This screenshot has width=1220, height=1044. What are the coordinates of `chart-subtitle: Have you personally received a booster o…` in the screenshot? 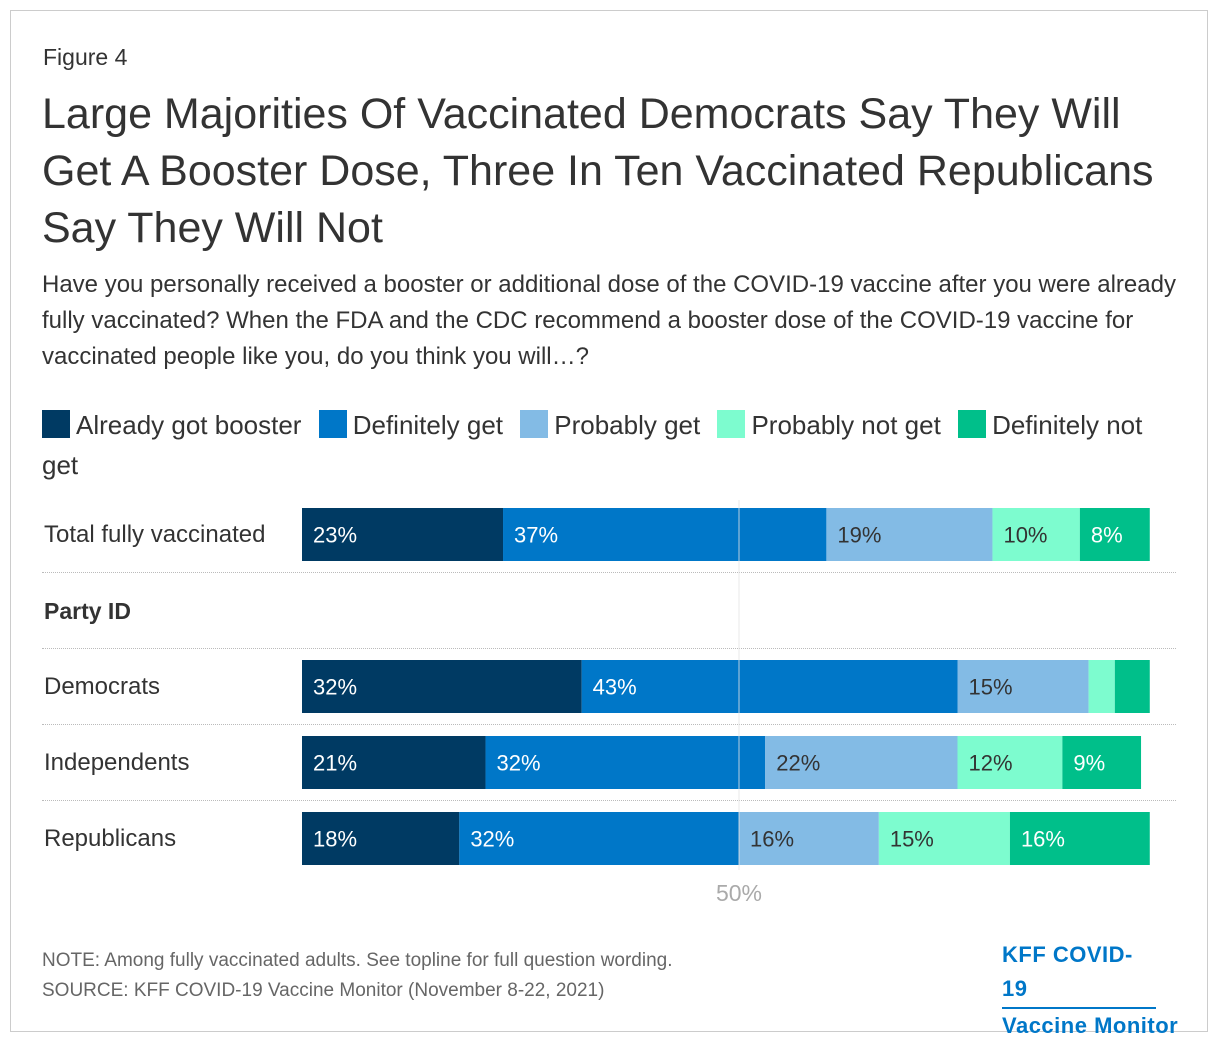 It's located at (609, 320).